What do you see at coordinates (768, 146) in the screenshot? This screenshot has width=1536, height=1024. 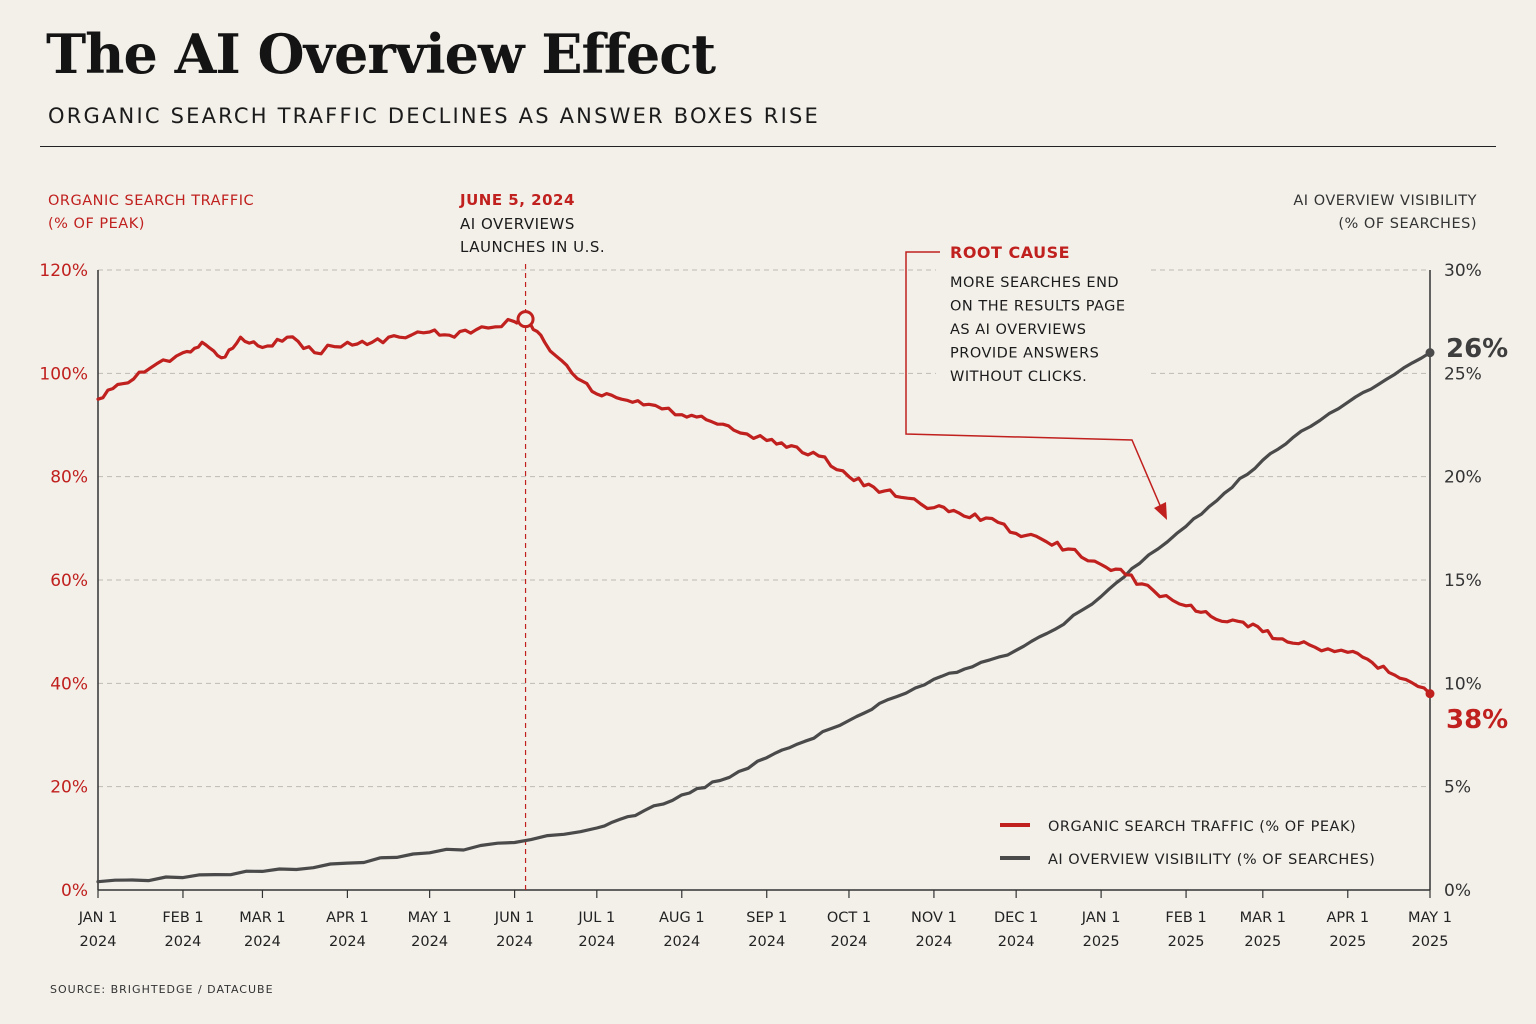 I see `header-divider` at bounding box center [768, 146].